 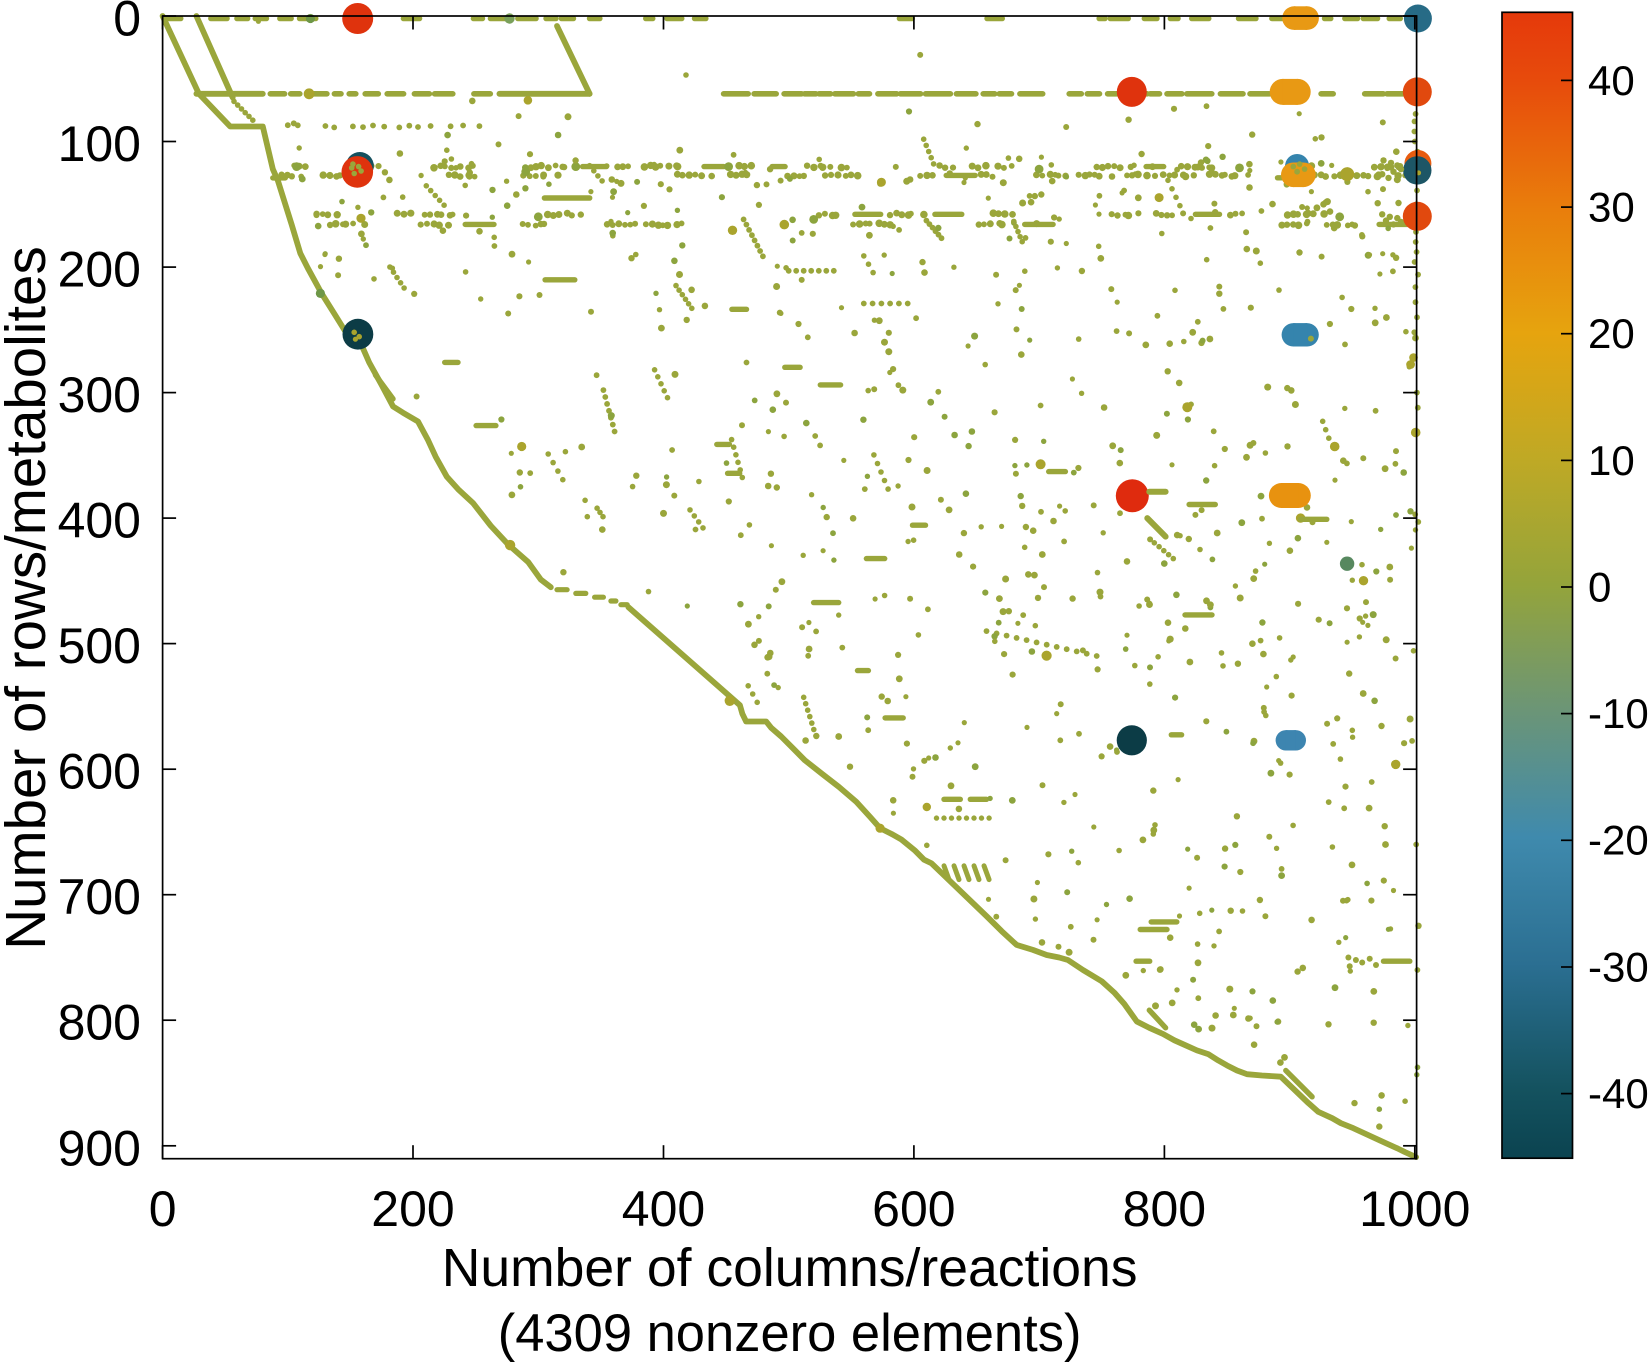 I want to click on svg-text: -20, so click(x=1618, y=840).